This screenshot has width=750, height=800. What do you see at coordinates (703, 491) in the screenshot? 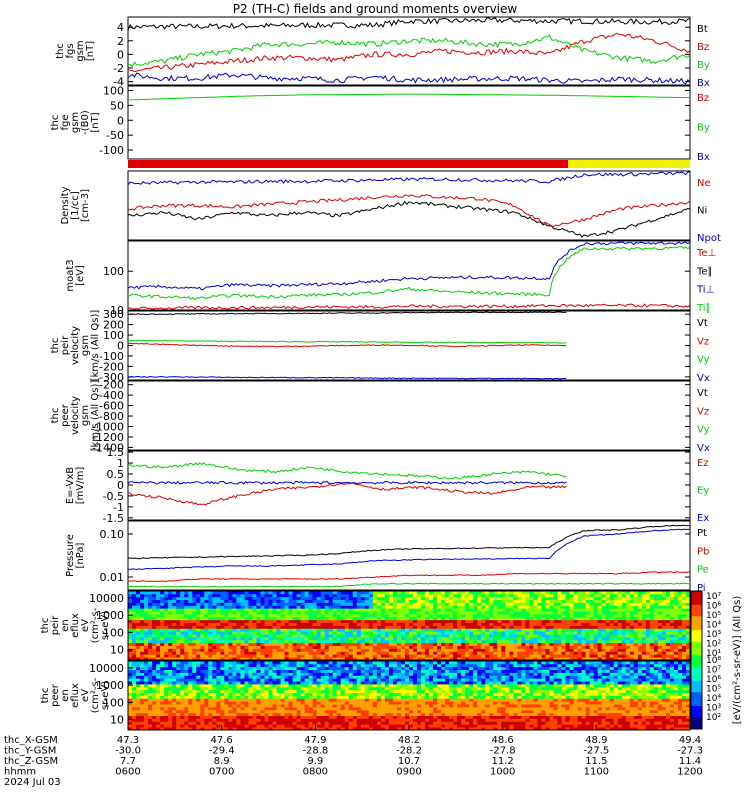
I see `legend-label-efield-1: Ey` at bounding box center [703, 491].